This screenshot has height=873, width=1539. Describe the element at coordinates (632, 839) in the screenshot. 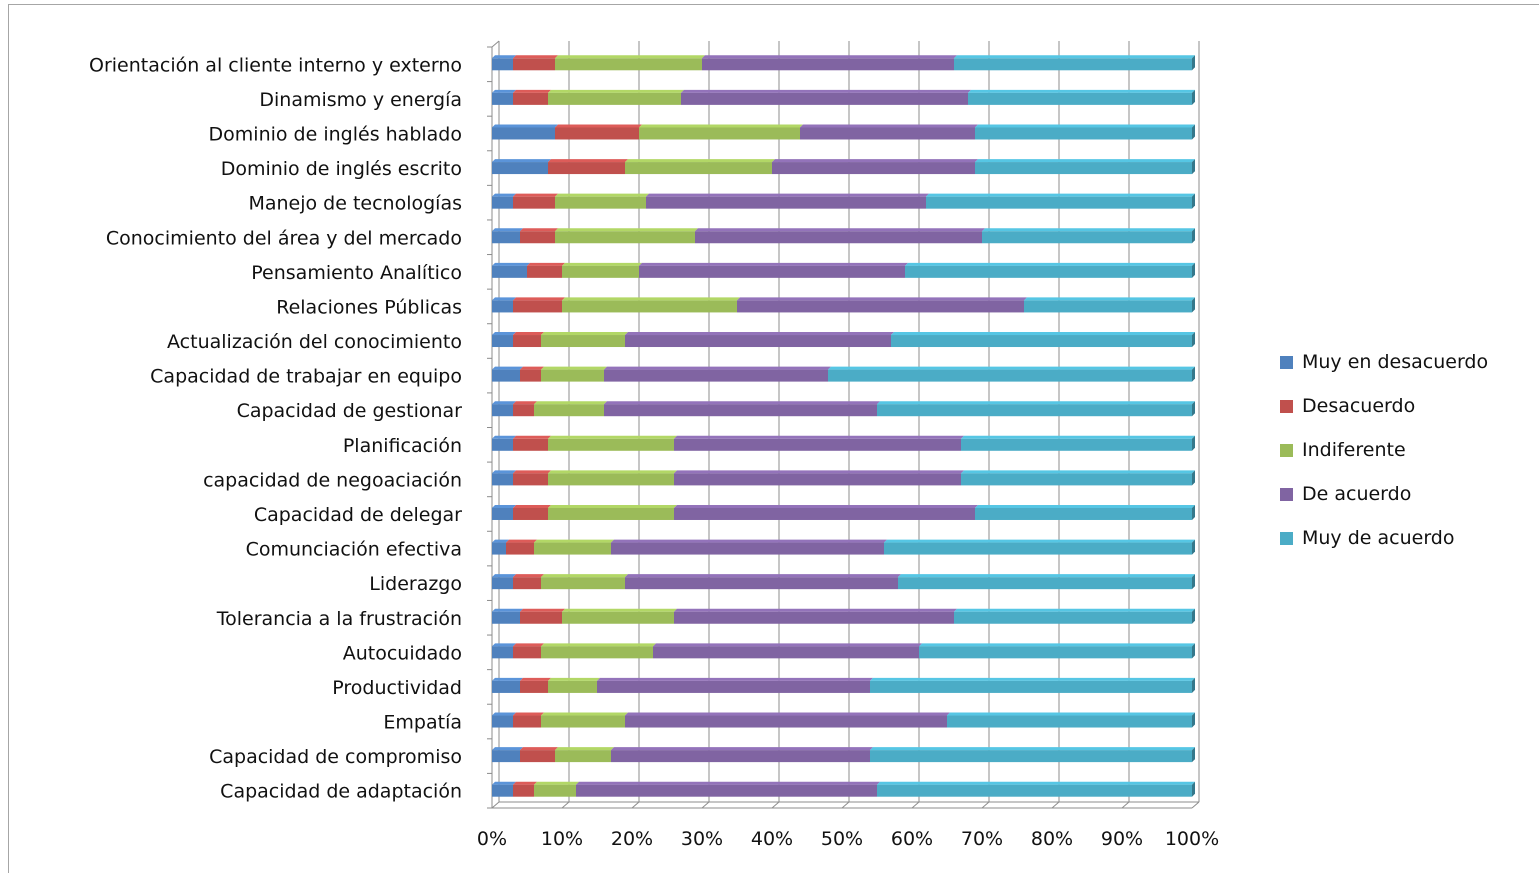

I see `x-tick-label: 20%` at that location.